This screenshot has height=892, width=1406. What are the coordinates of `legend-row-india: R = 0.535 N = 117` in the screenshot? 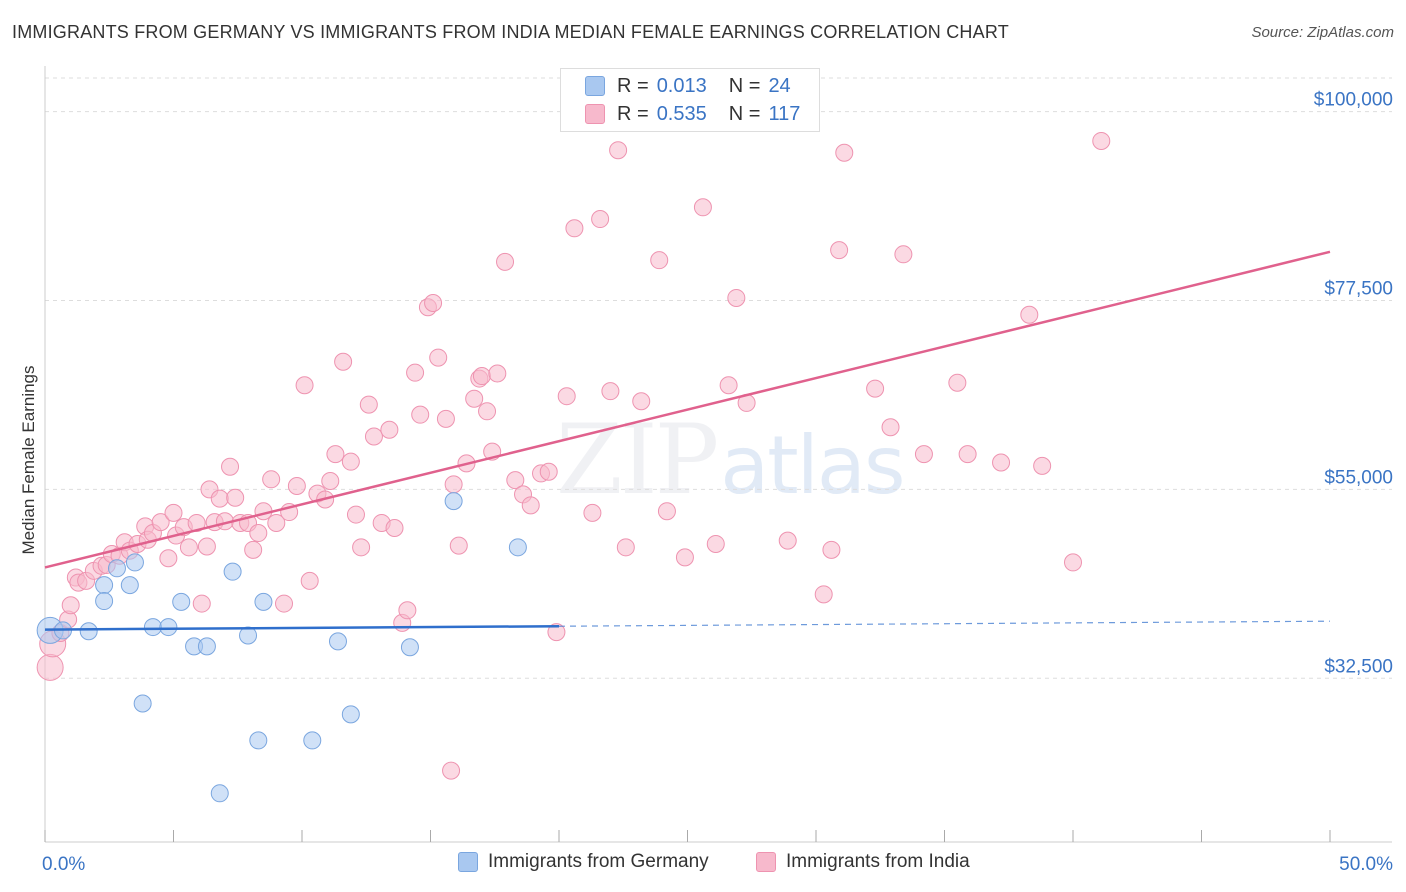 It's located at (692, 114).